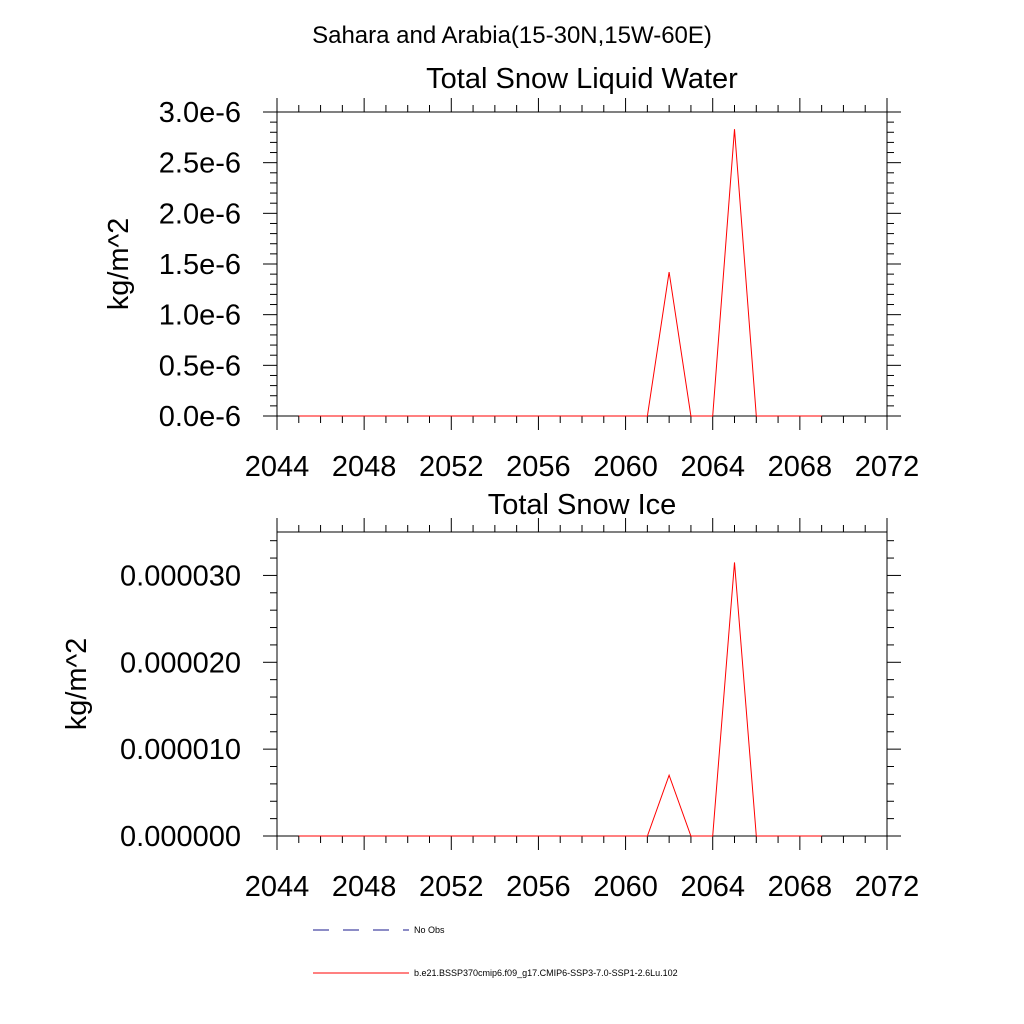 This screenshot has width=1024, height=1024. I want to click on y-tick-label: 1.0e-6, so click(200, 316).